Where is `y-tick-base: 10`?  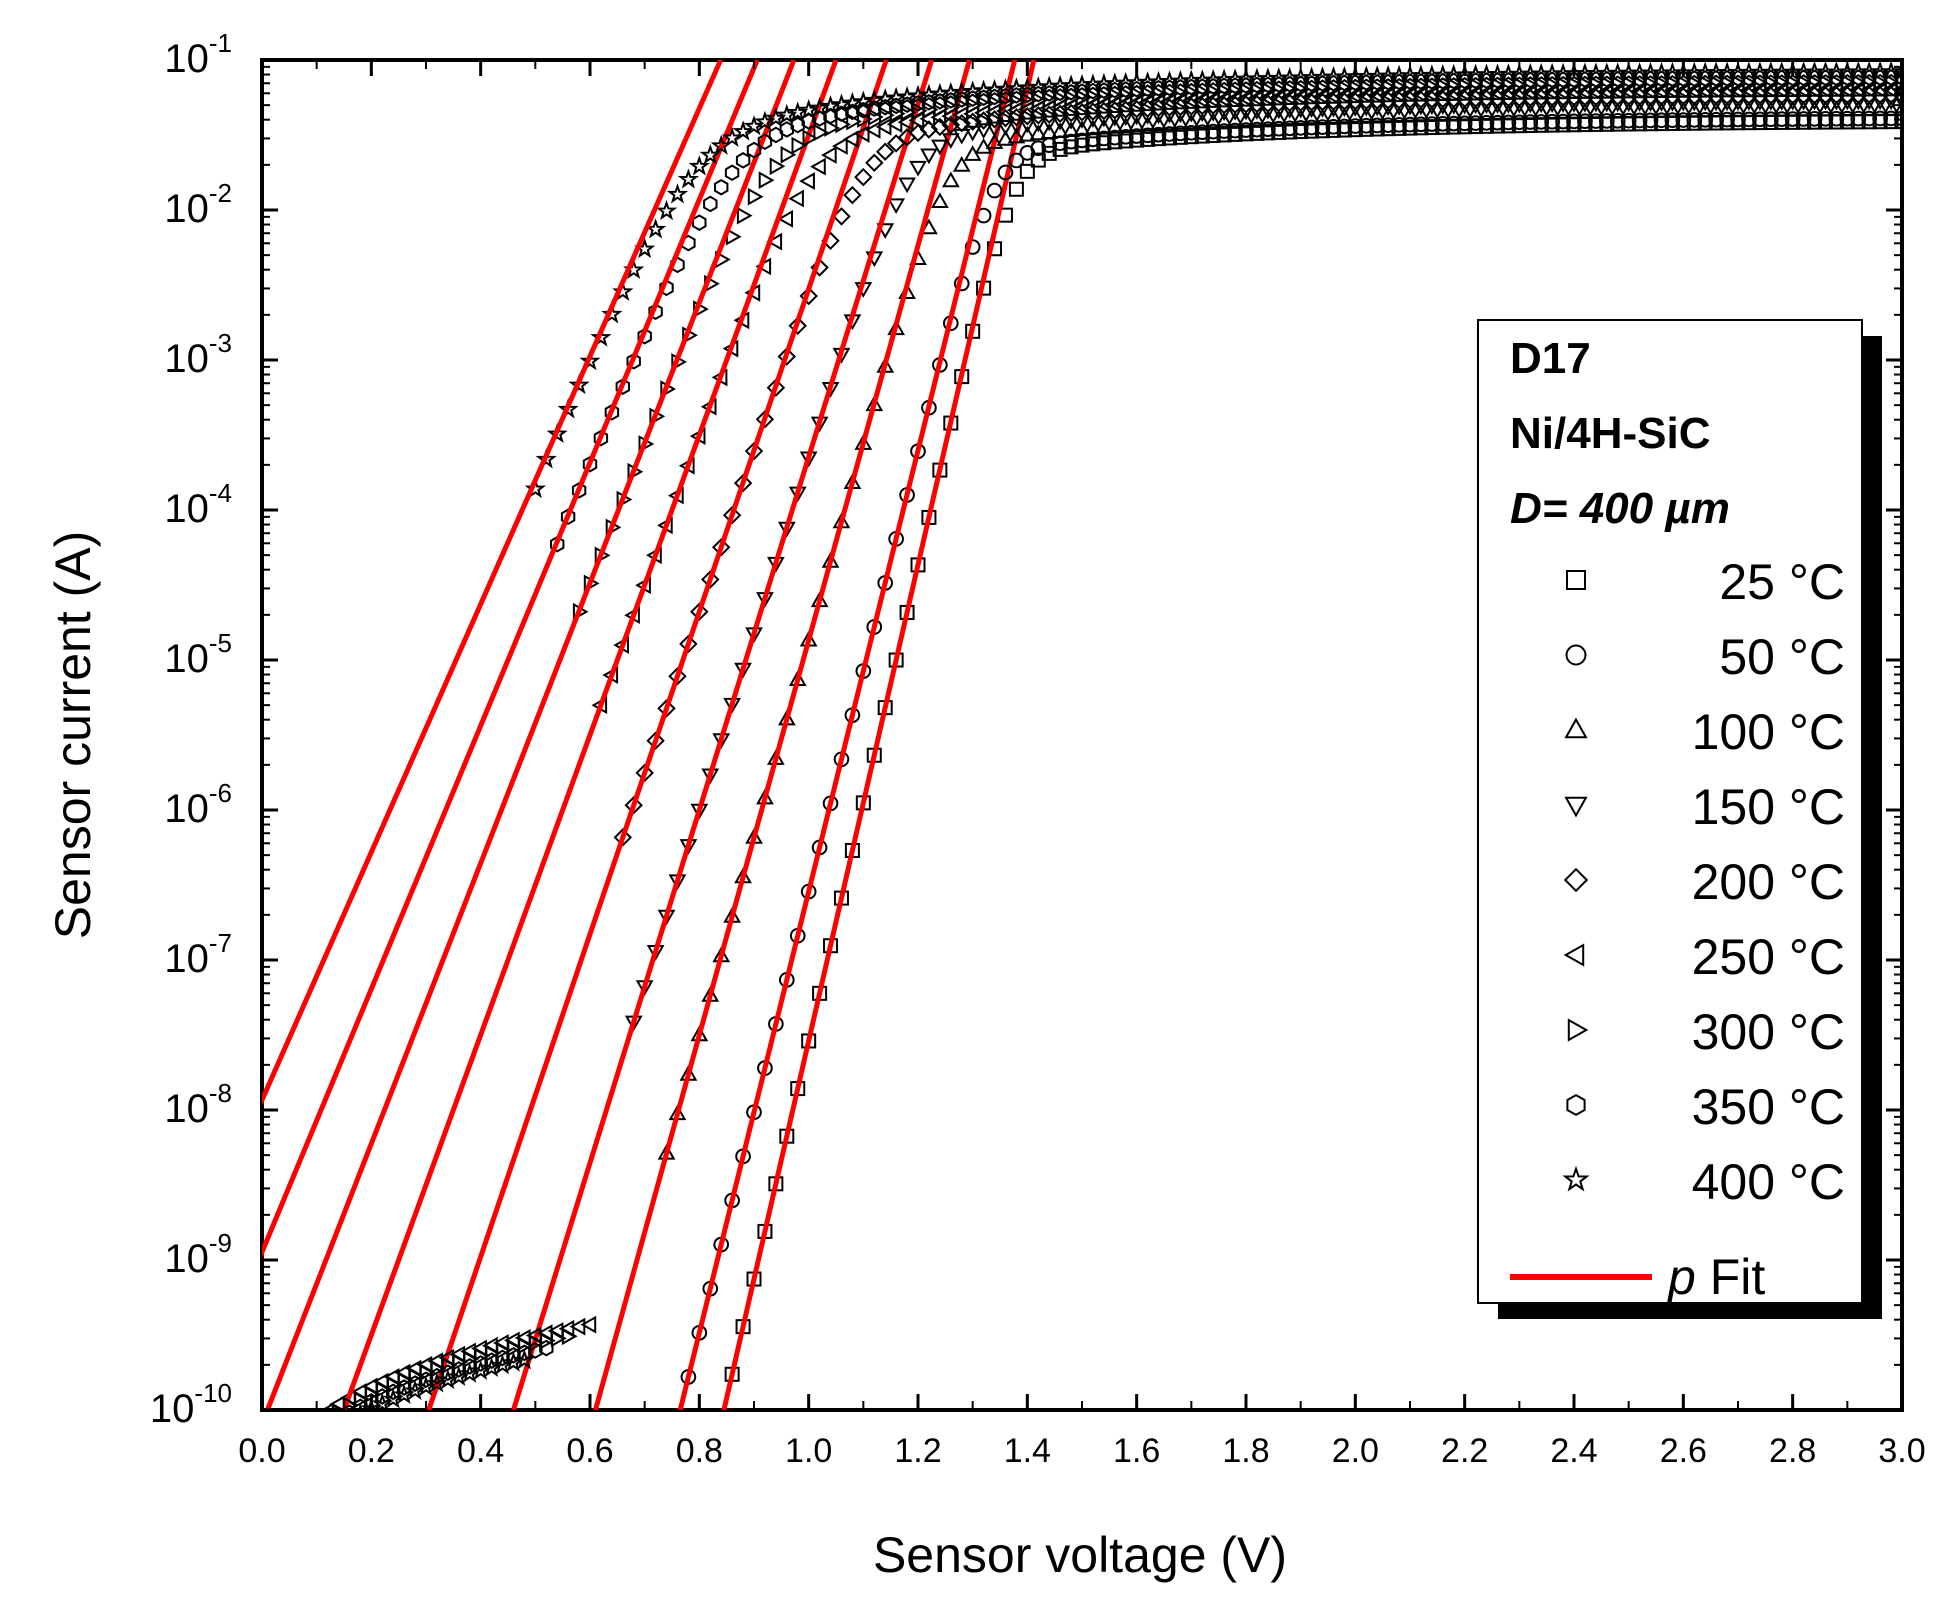
y-tick-base: 10 is located at coordinates (186, 509).